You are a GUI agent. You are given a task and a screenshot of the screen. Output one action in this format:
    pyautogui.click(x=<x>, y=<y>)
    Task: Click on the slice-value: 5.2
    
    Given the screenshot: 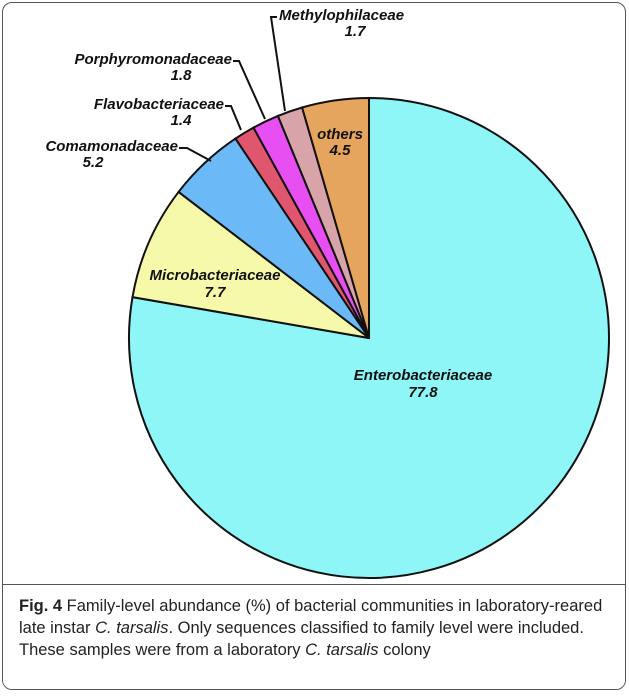 What is the action you would take?
    pyautogui.click(x=94, y=162)
    